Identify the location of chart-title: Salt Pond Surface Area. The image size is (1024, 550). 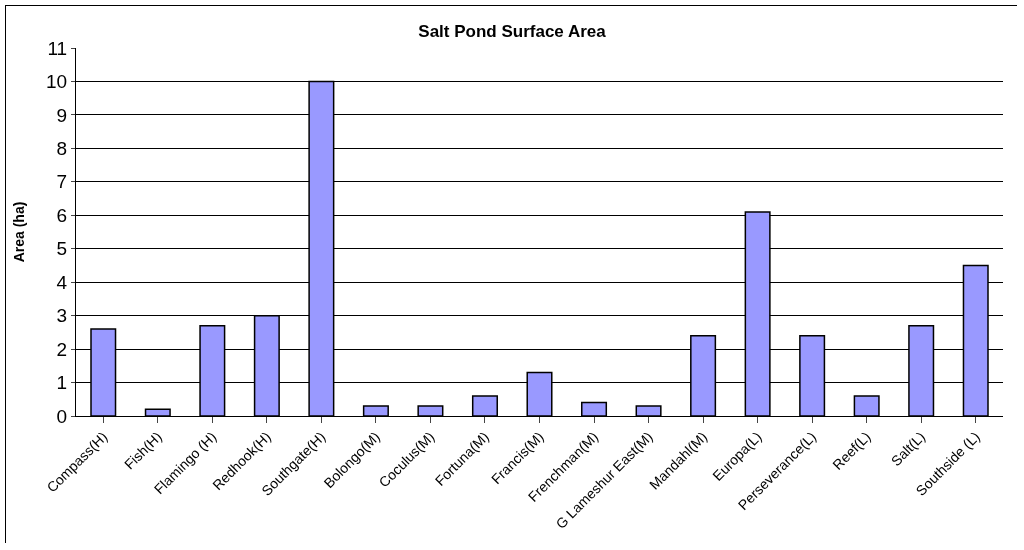
(512, 31).